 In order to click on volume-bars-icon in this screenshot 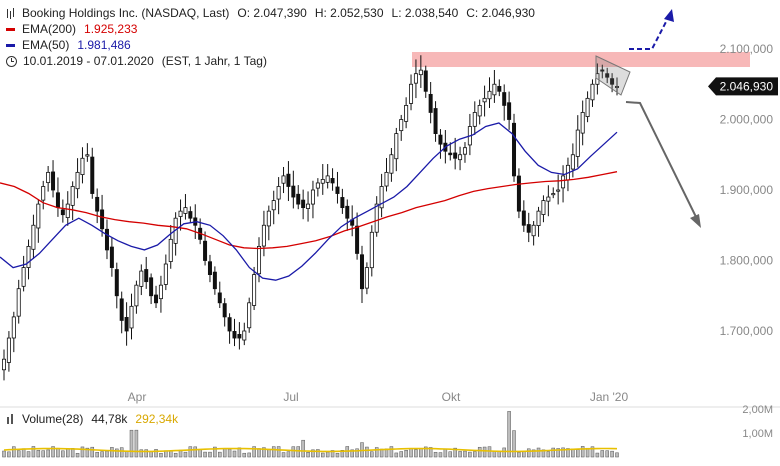, I will do `click(11, 419)`.